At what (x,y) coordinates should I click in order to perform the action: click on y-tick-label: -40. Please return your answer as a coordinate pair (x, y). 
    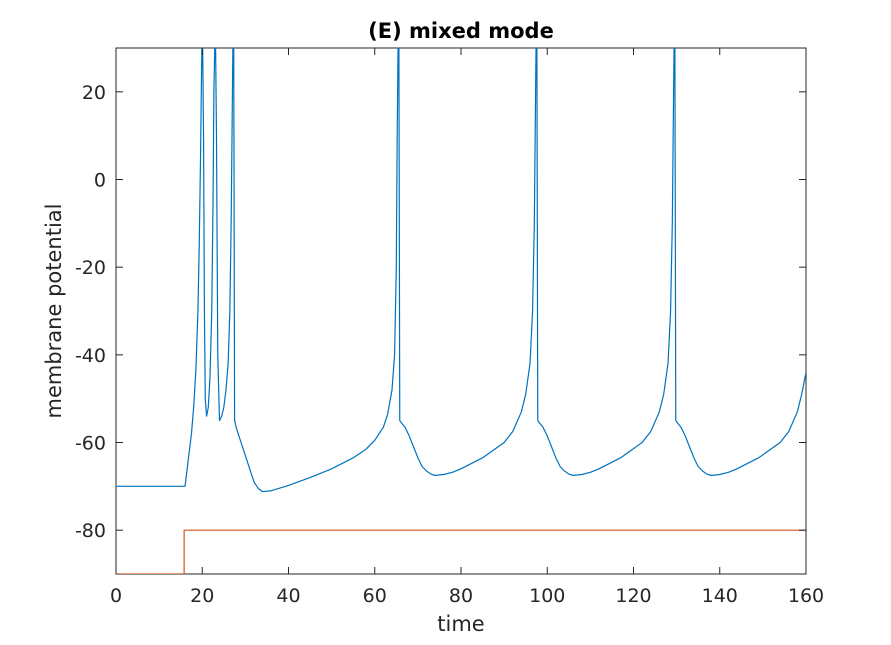
    Looking at the image, I should click on (90, 356).